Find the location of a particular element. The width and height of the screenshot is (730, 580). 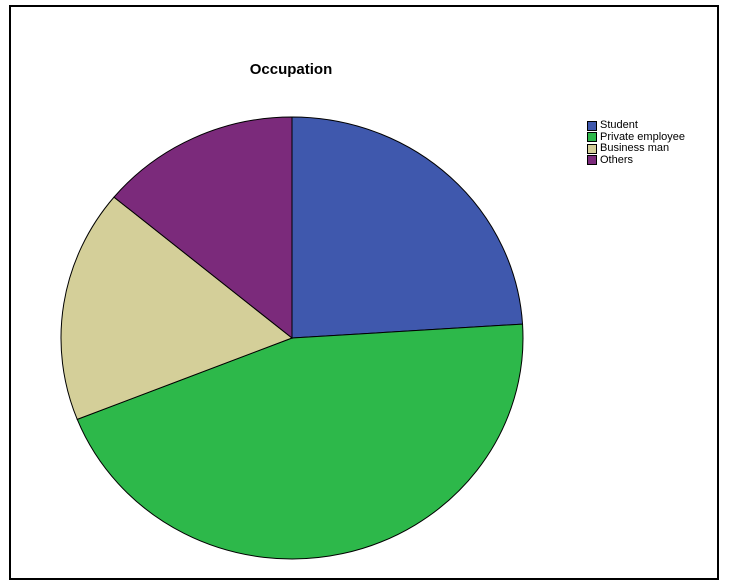

legend-label: Others is located at coordinates (617, 159).